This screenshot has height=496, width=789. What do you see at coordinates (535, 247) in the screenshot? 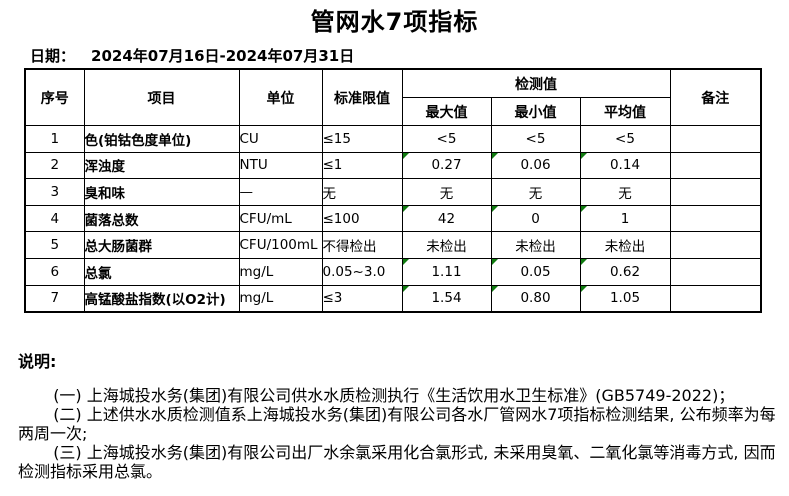
I see `cell-min-value: 未检出` at bounding box center [535, 247].